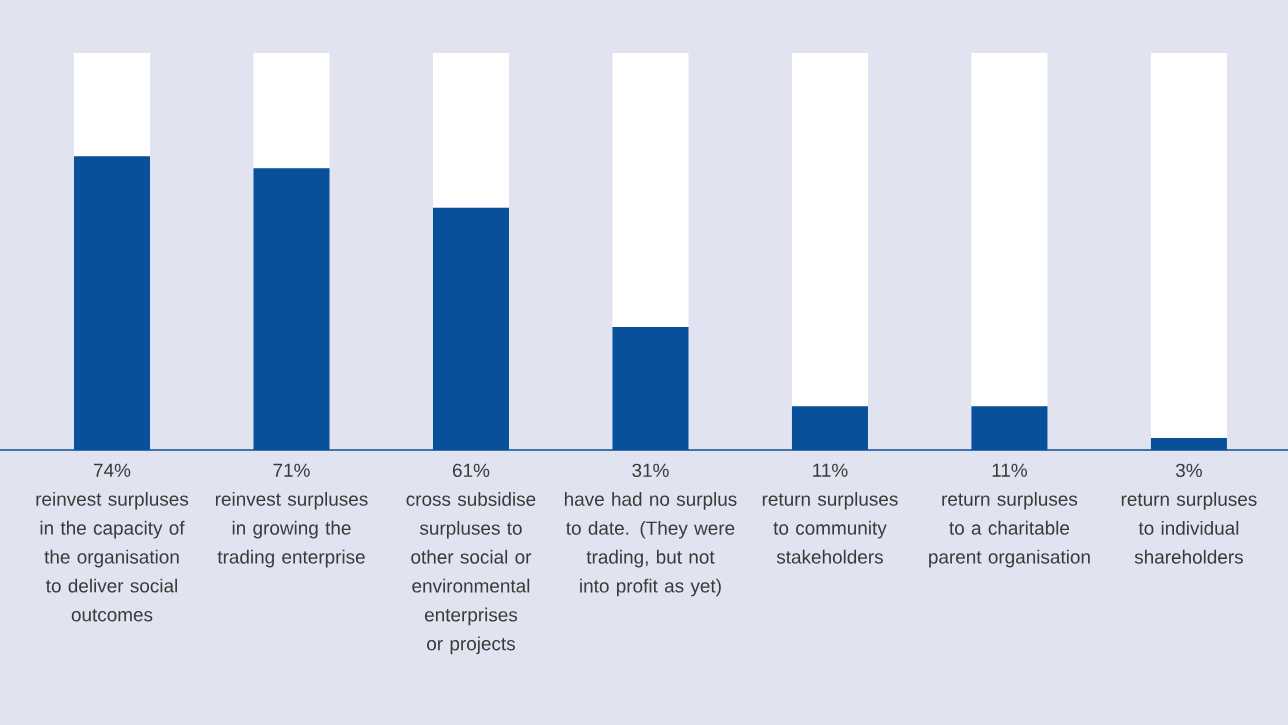 Image resolution: width=1288 pixels, height=725 pixels. Describe the element at coordinates (1188, 470) in the screenshot. I see `data-label: 3%` at that location.